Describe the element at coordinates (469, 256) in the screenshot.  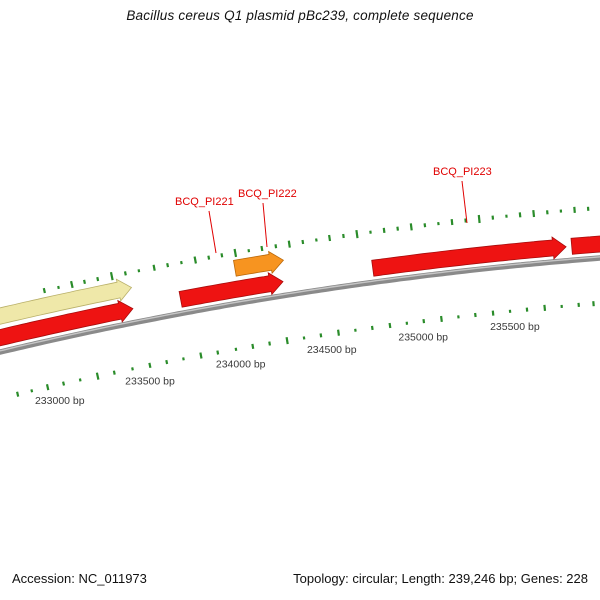
I see `gene-arrow-BCQ_PI223` at that location.